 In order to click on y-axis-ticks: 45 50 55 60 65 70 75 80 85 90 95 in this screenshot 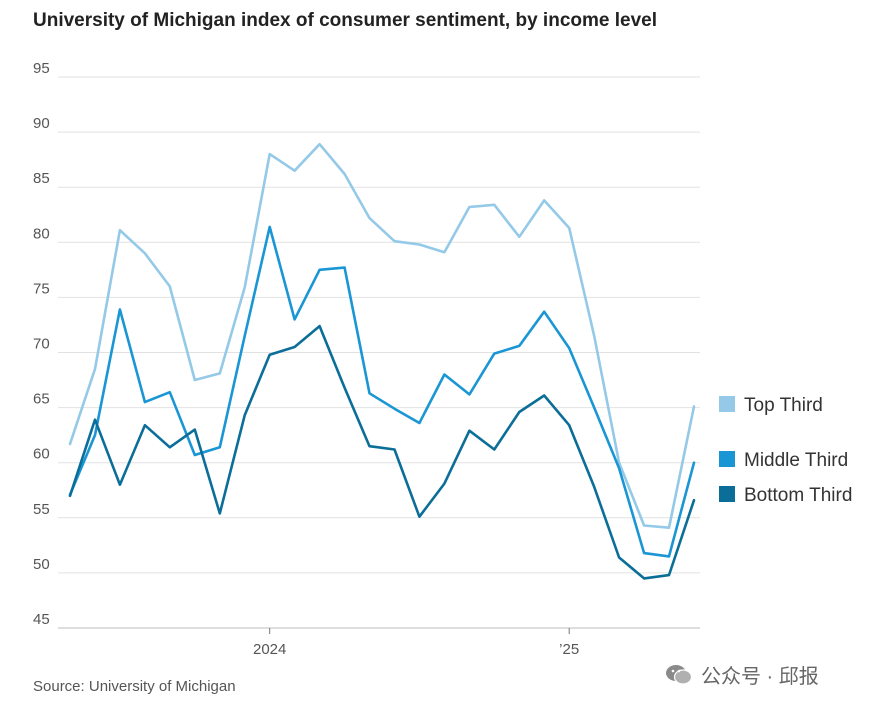, I will do `click(41, 344)`.